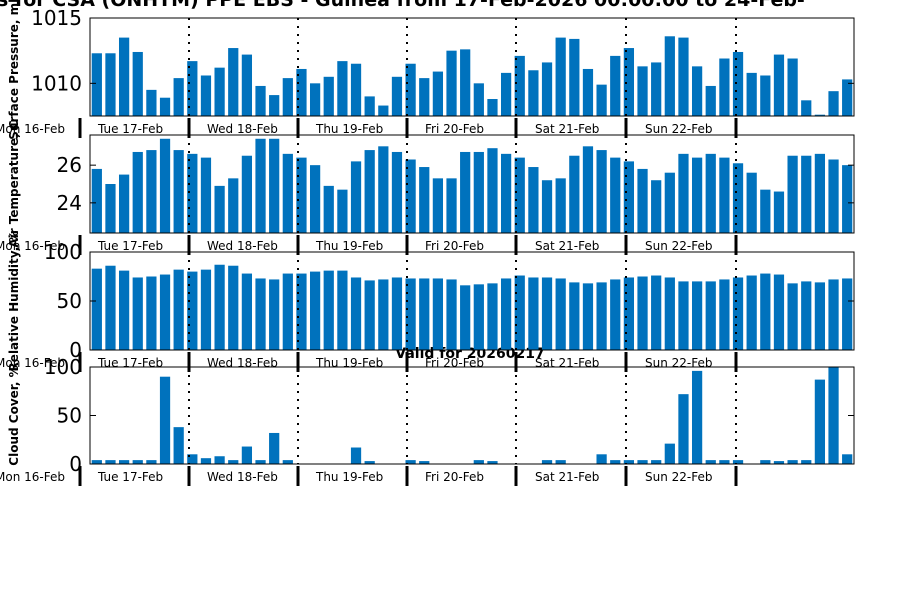 Image resolution: width=900 pixels, height=600 pixels. I want to click on day-label: Sun 22-Feb, so click(679, 246).